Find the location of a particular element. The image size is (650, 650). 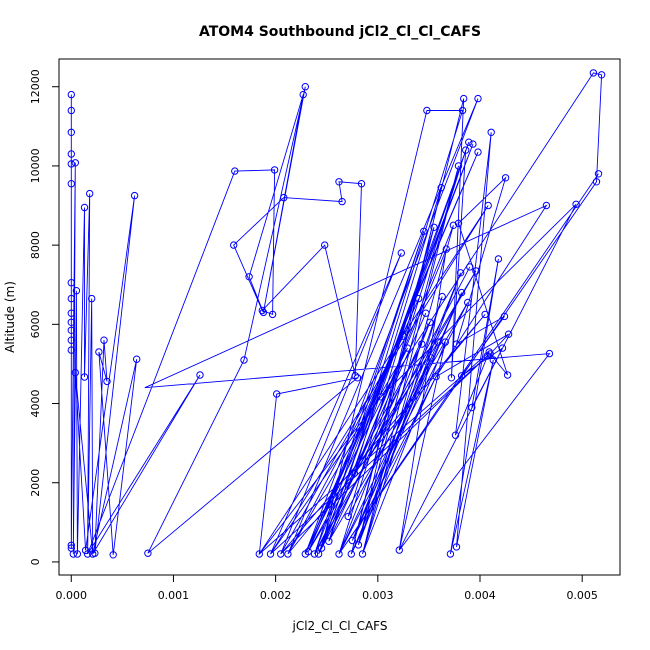

x-tick-label: 0.000 is located at coordinates (72, 595).